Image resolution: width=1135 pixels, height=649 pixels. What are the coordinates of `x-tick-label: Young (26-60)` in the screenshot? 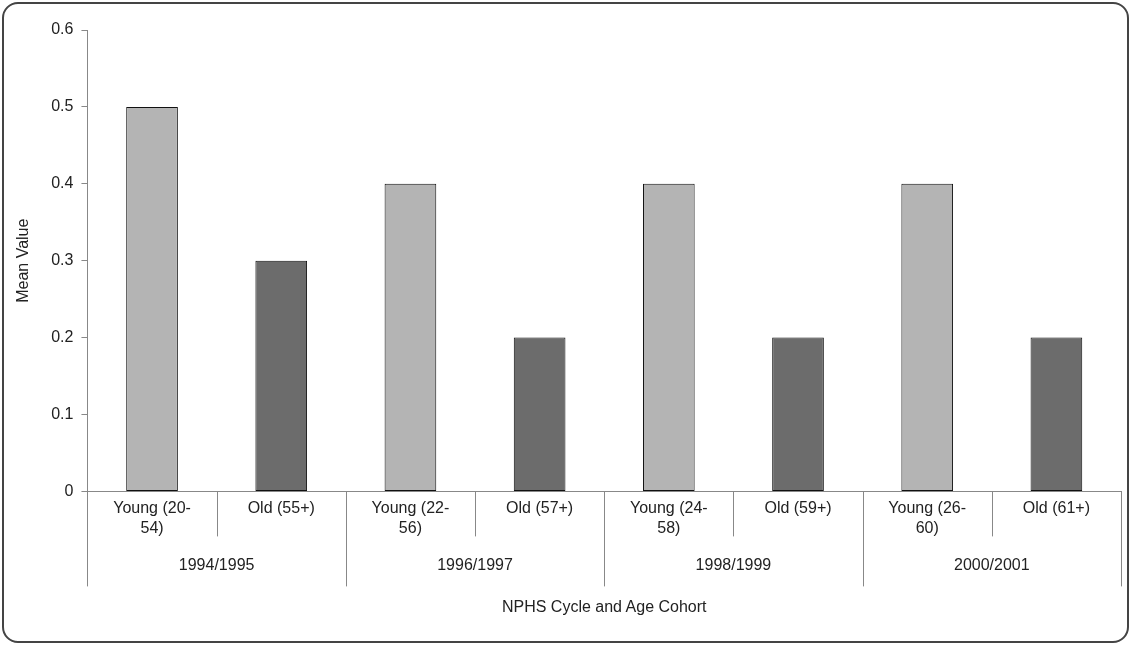 It's located at (927, 517).